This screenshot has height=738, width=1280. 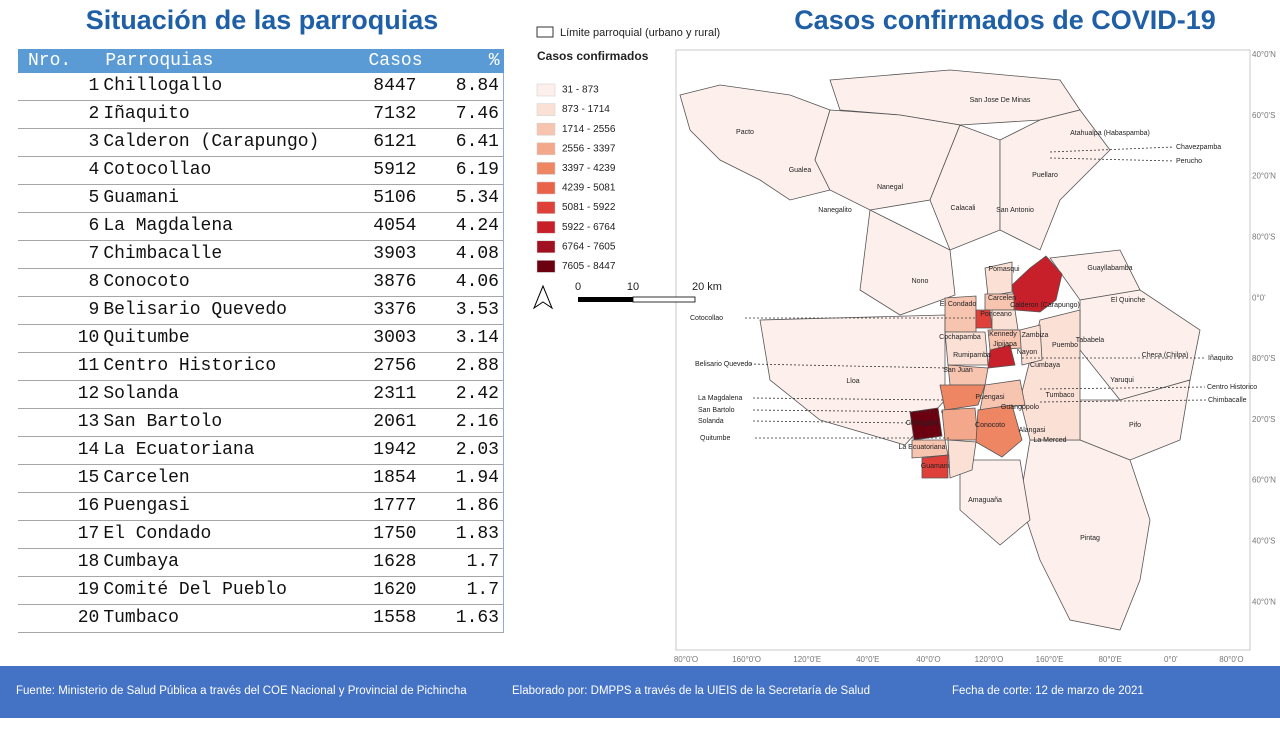 I want to click on lon-label: 80°0'E, so click(x=1109, y=659).